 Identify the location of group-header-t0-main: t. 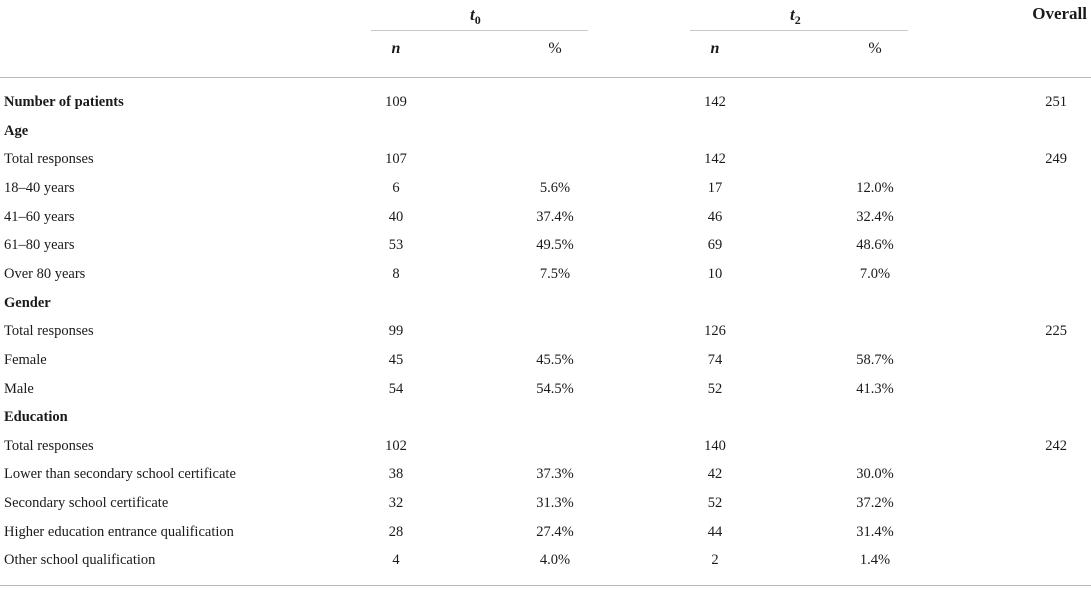
(472, 14).